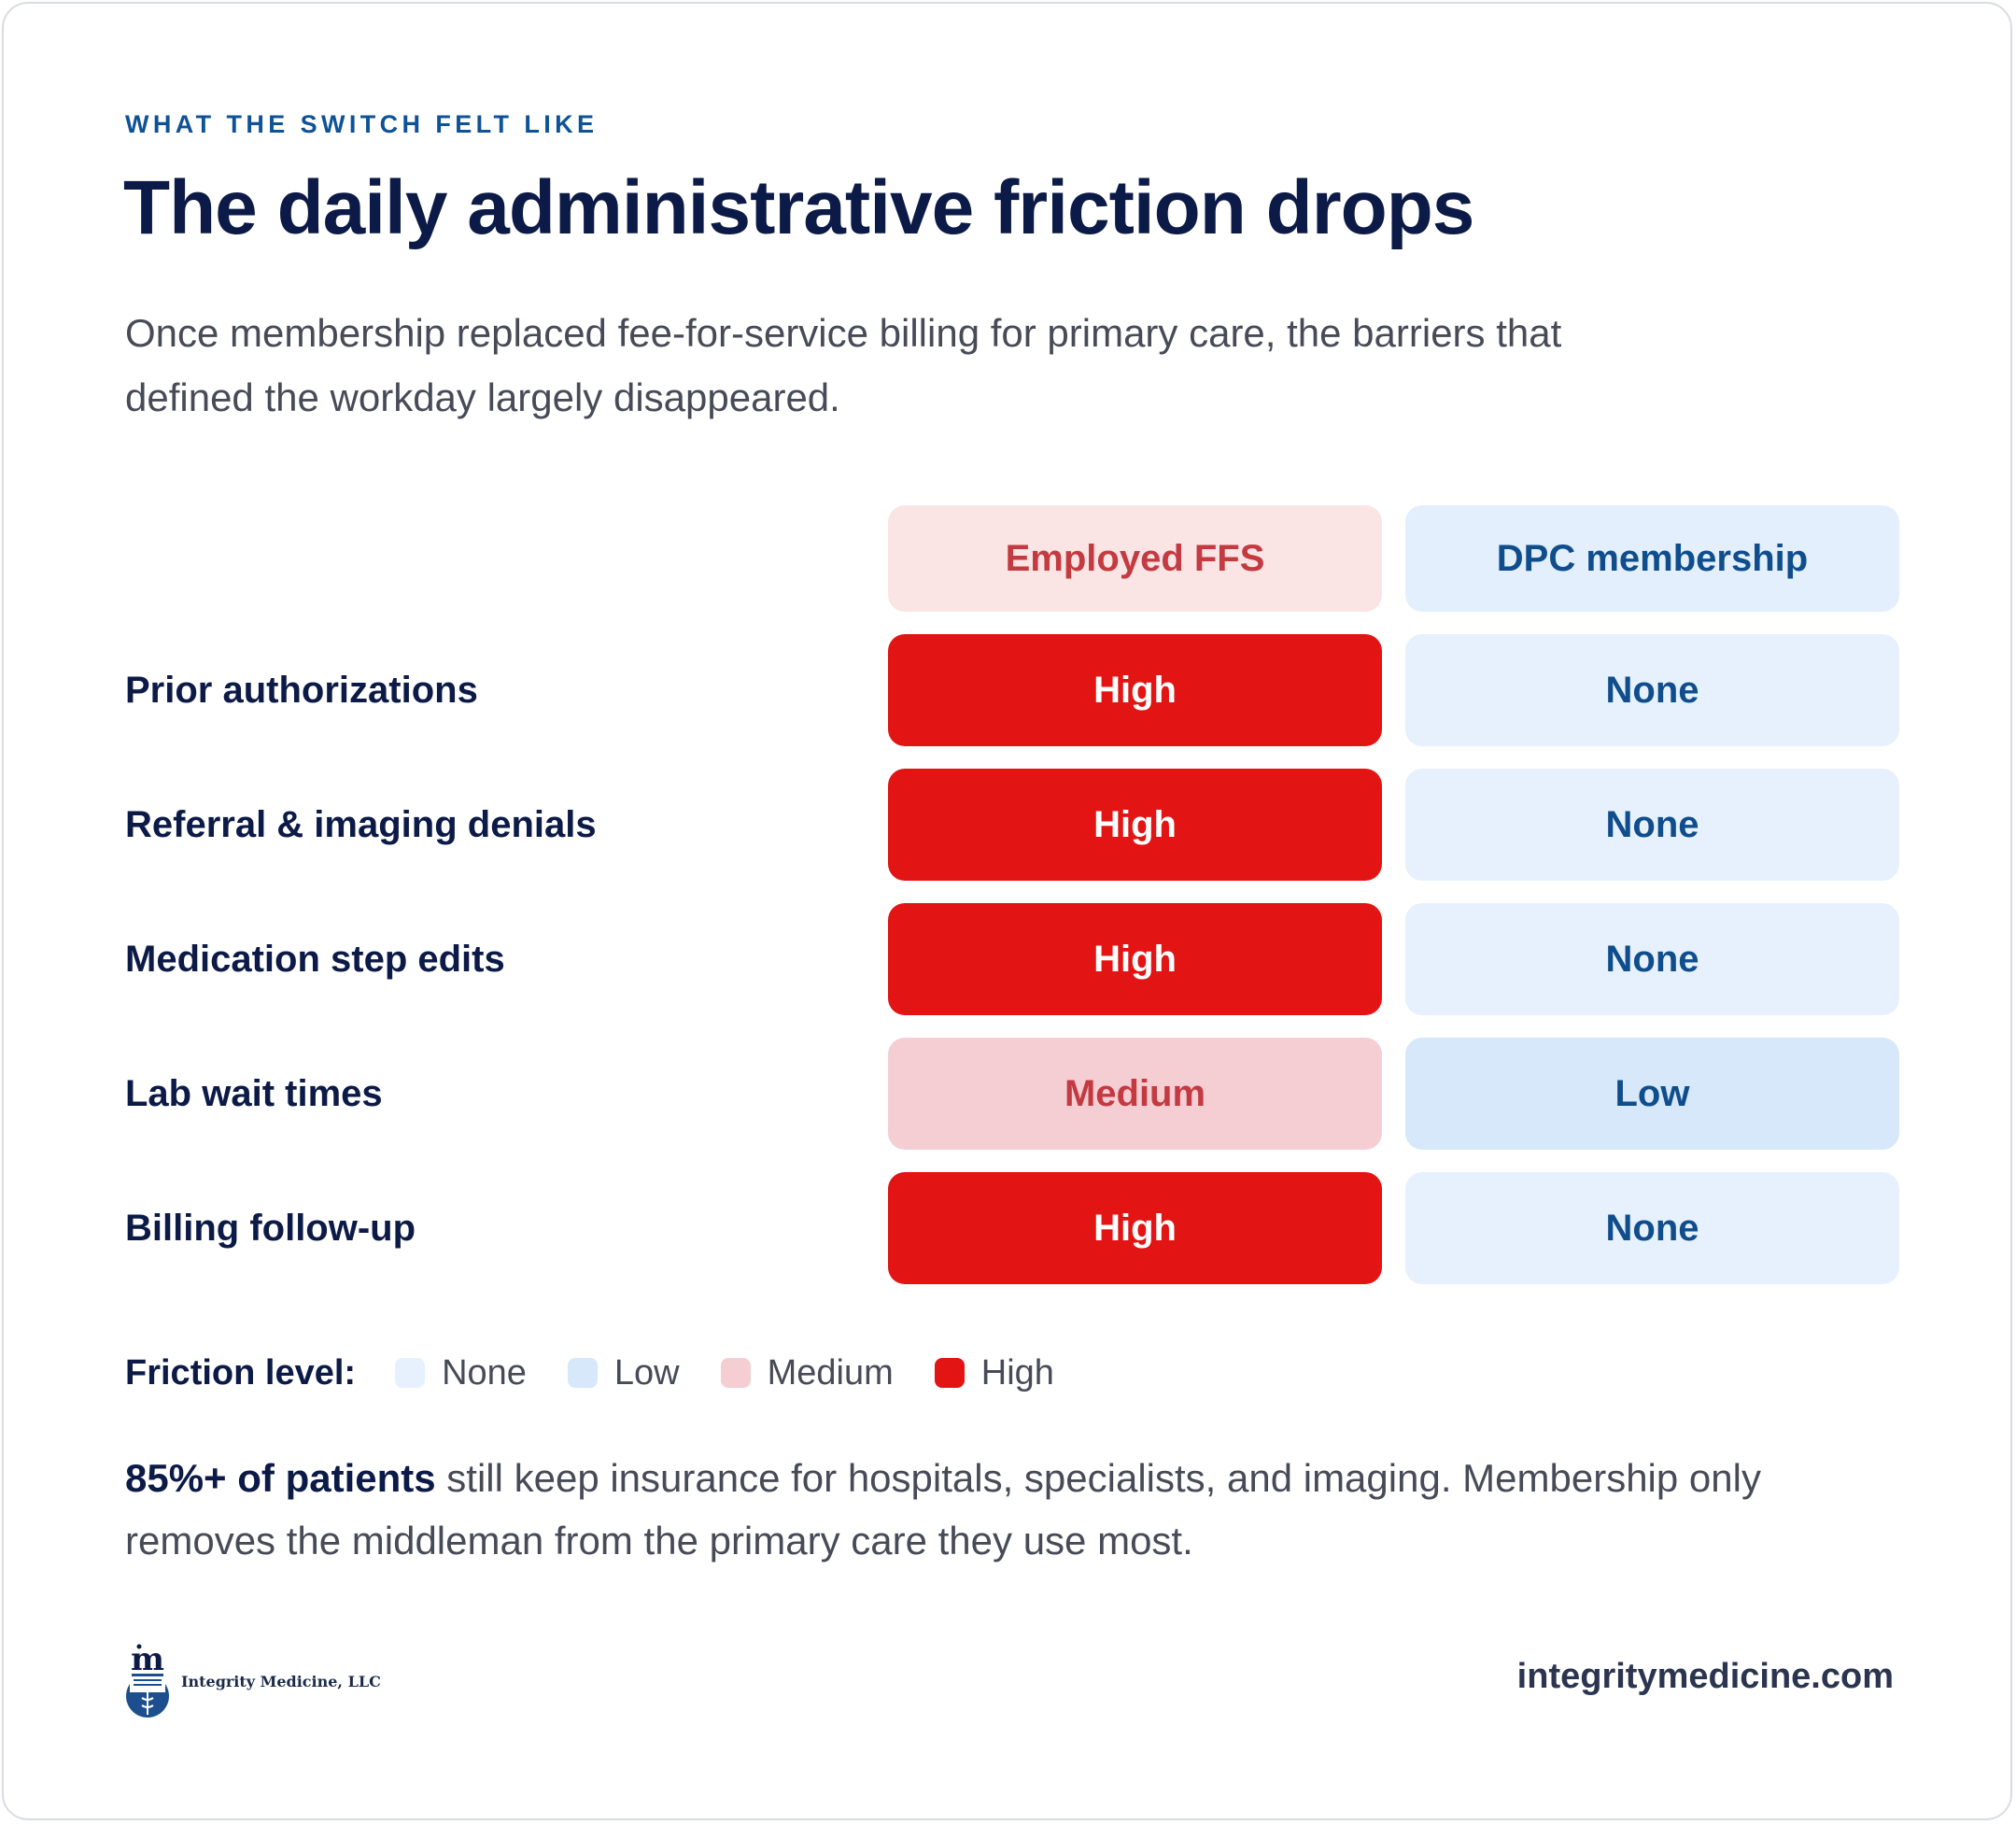 Image resolution: width=2016 pixels, height=1824 pixels. What do you see at coordinates (361, 824) in the screenshot?
I see `row-label-referral-imaging-denials: Referral & imaging denials` at bounding box center [361, 824].